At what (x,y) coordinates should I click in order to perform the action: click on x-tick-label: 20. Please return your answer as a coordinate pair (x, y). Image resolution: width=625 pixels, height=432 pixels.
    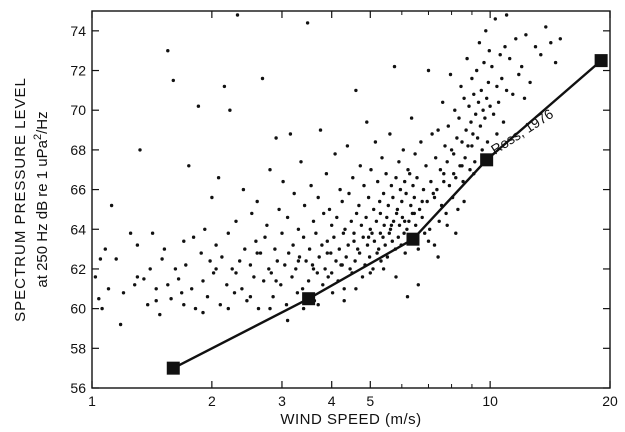
    Looking at the image, I should click on (610, 401).